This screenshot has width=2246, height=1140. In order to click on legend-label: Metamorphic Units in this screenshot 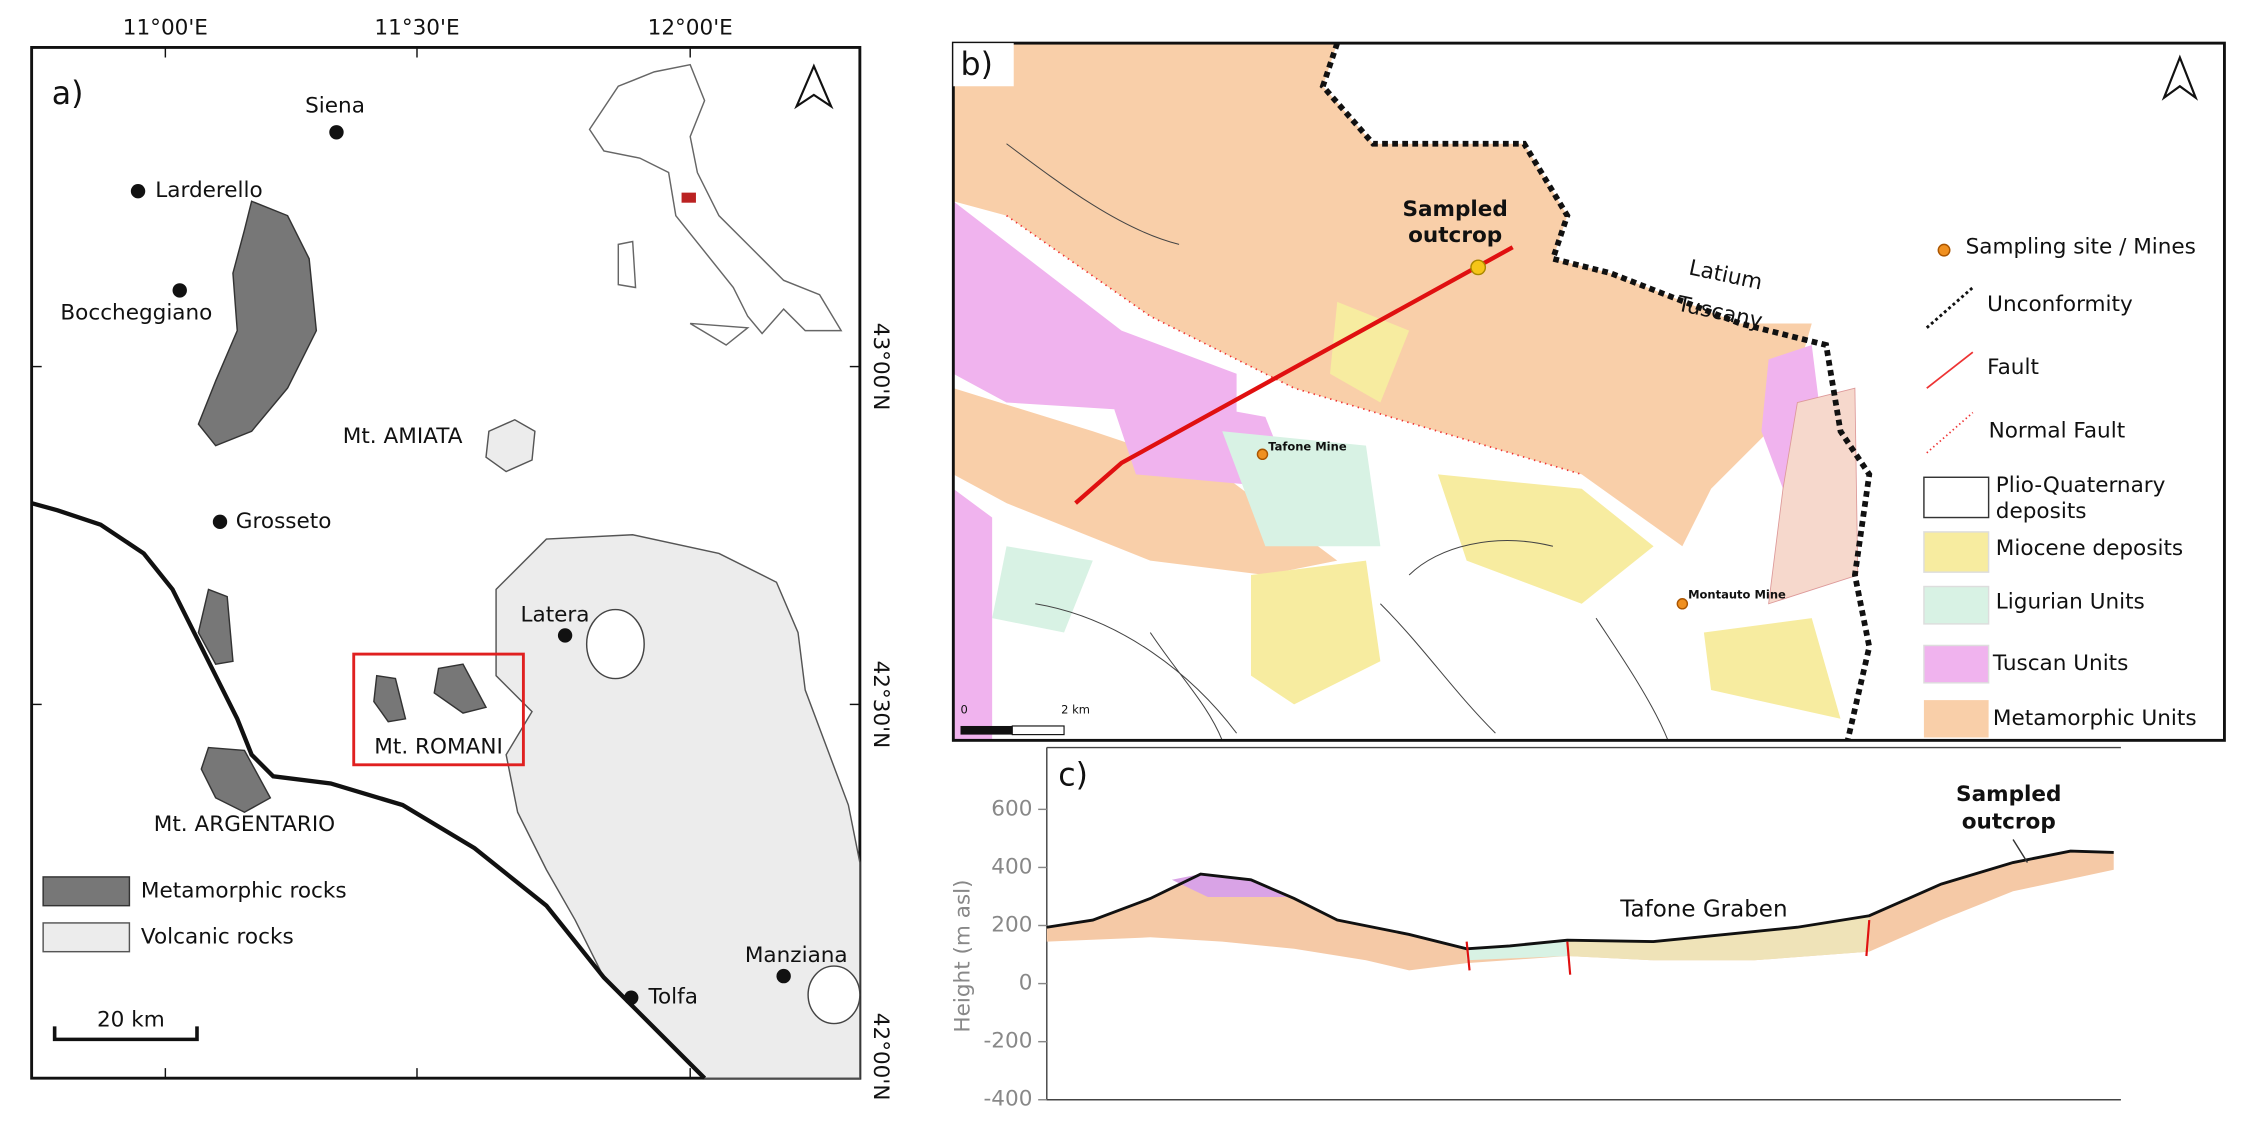, I will do `click(2095, 718)`.